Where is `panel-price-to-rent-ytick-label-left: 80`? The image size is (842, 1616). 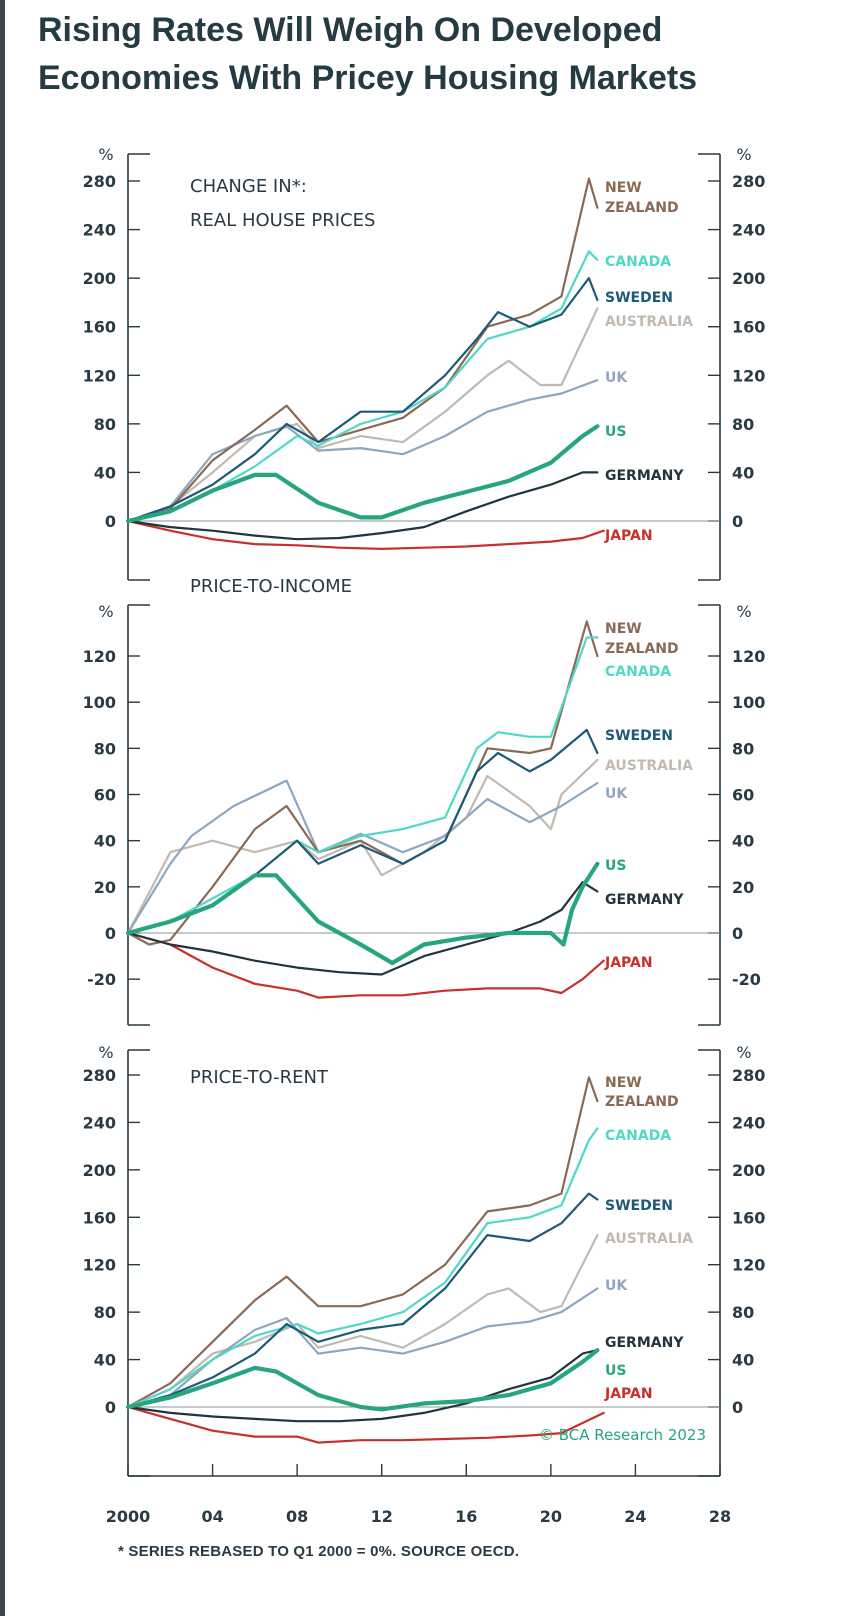
panel-price-to-rent-ytick-label-left: 80 is located at coordinates (105, 1312).